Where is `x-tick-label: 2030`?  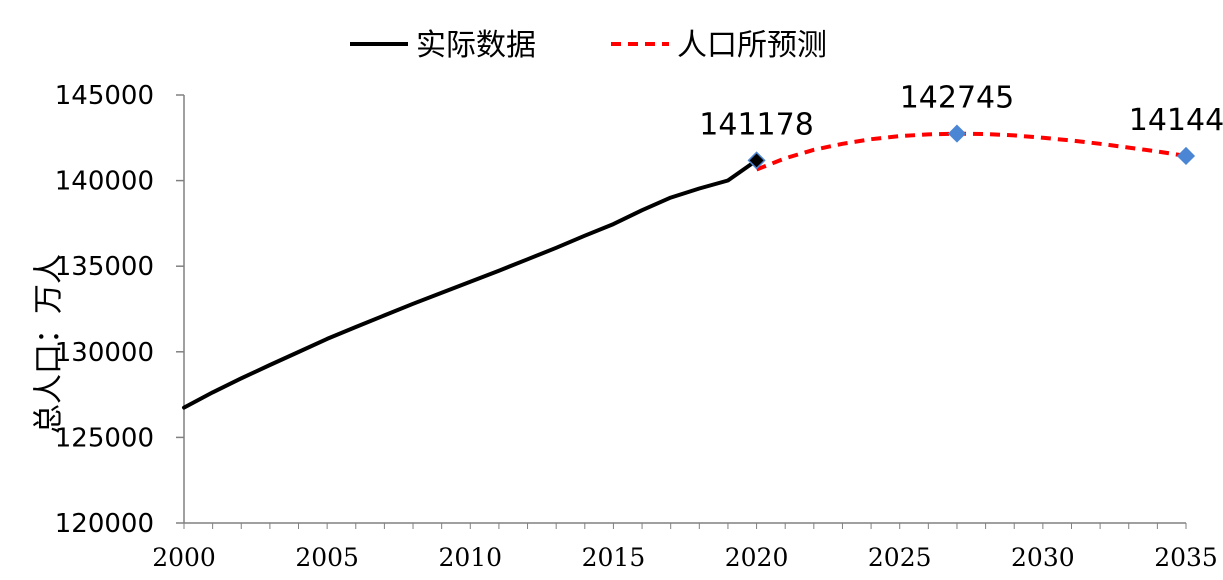
x-tick-label: 2030 is located at coordinates (1043, 557).